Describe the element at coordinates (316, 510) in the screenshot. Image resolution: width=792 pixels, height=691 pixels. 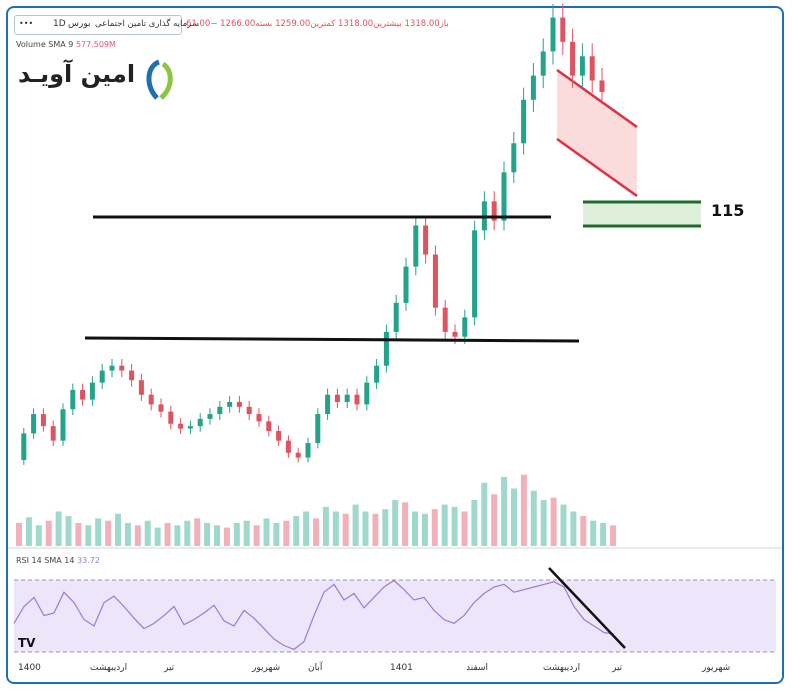
I see `volume-bars` at that location.